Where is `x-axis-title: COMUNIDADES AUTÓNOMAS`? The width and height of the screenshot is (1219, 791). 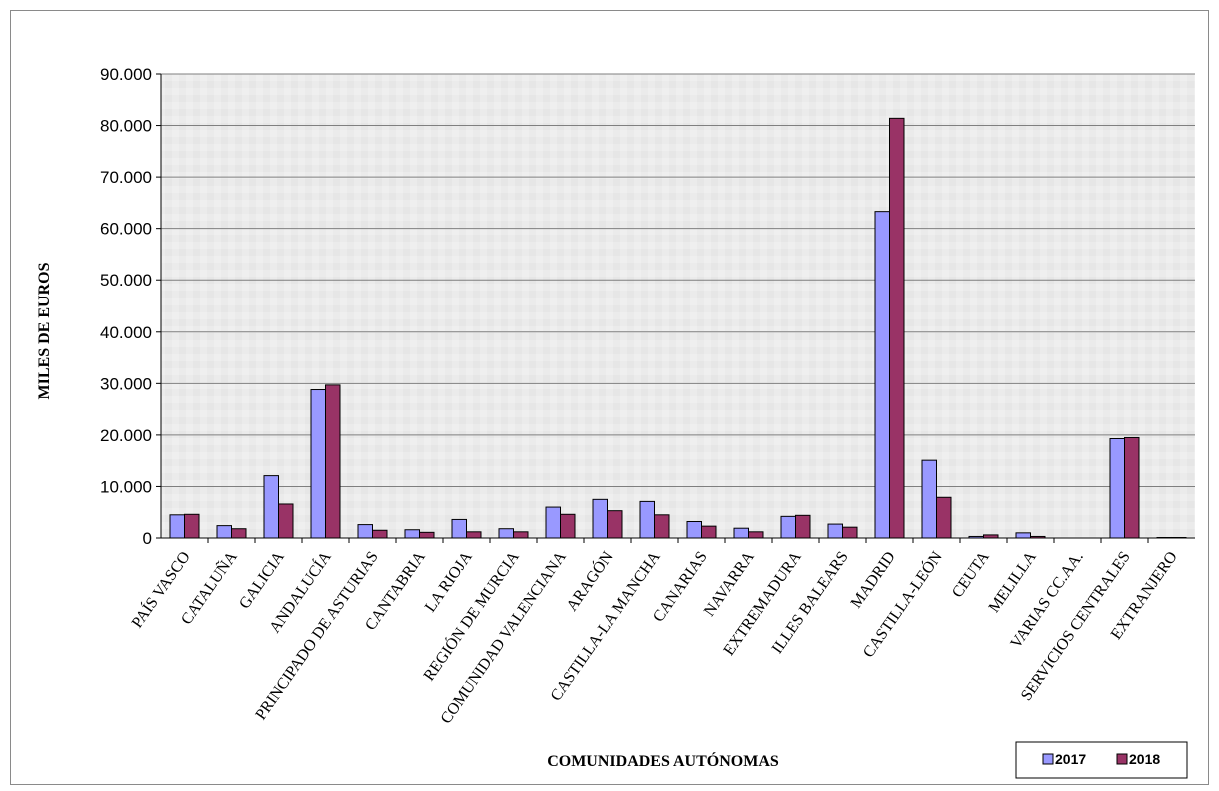
x-axis-title: COMUNIDADES AUTÓNOMAS is located at coordinates (663, 760).